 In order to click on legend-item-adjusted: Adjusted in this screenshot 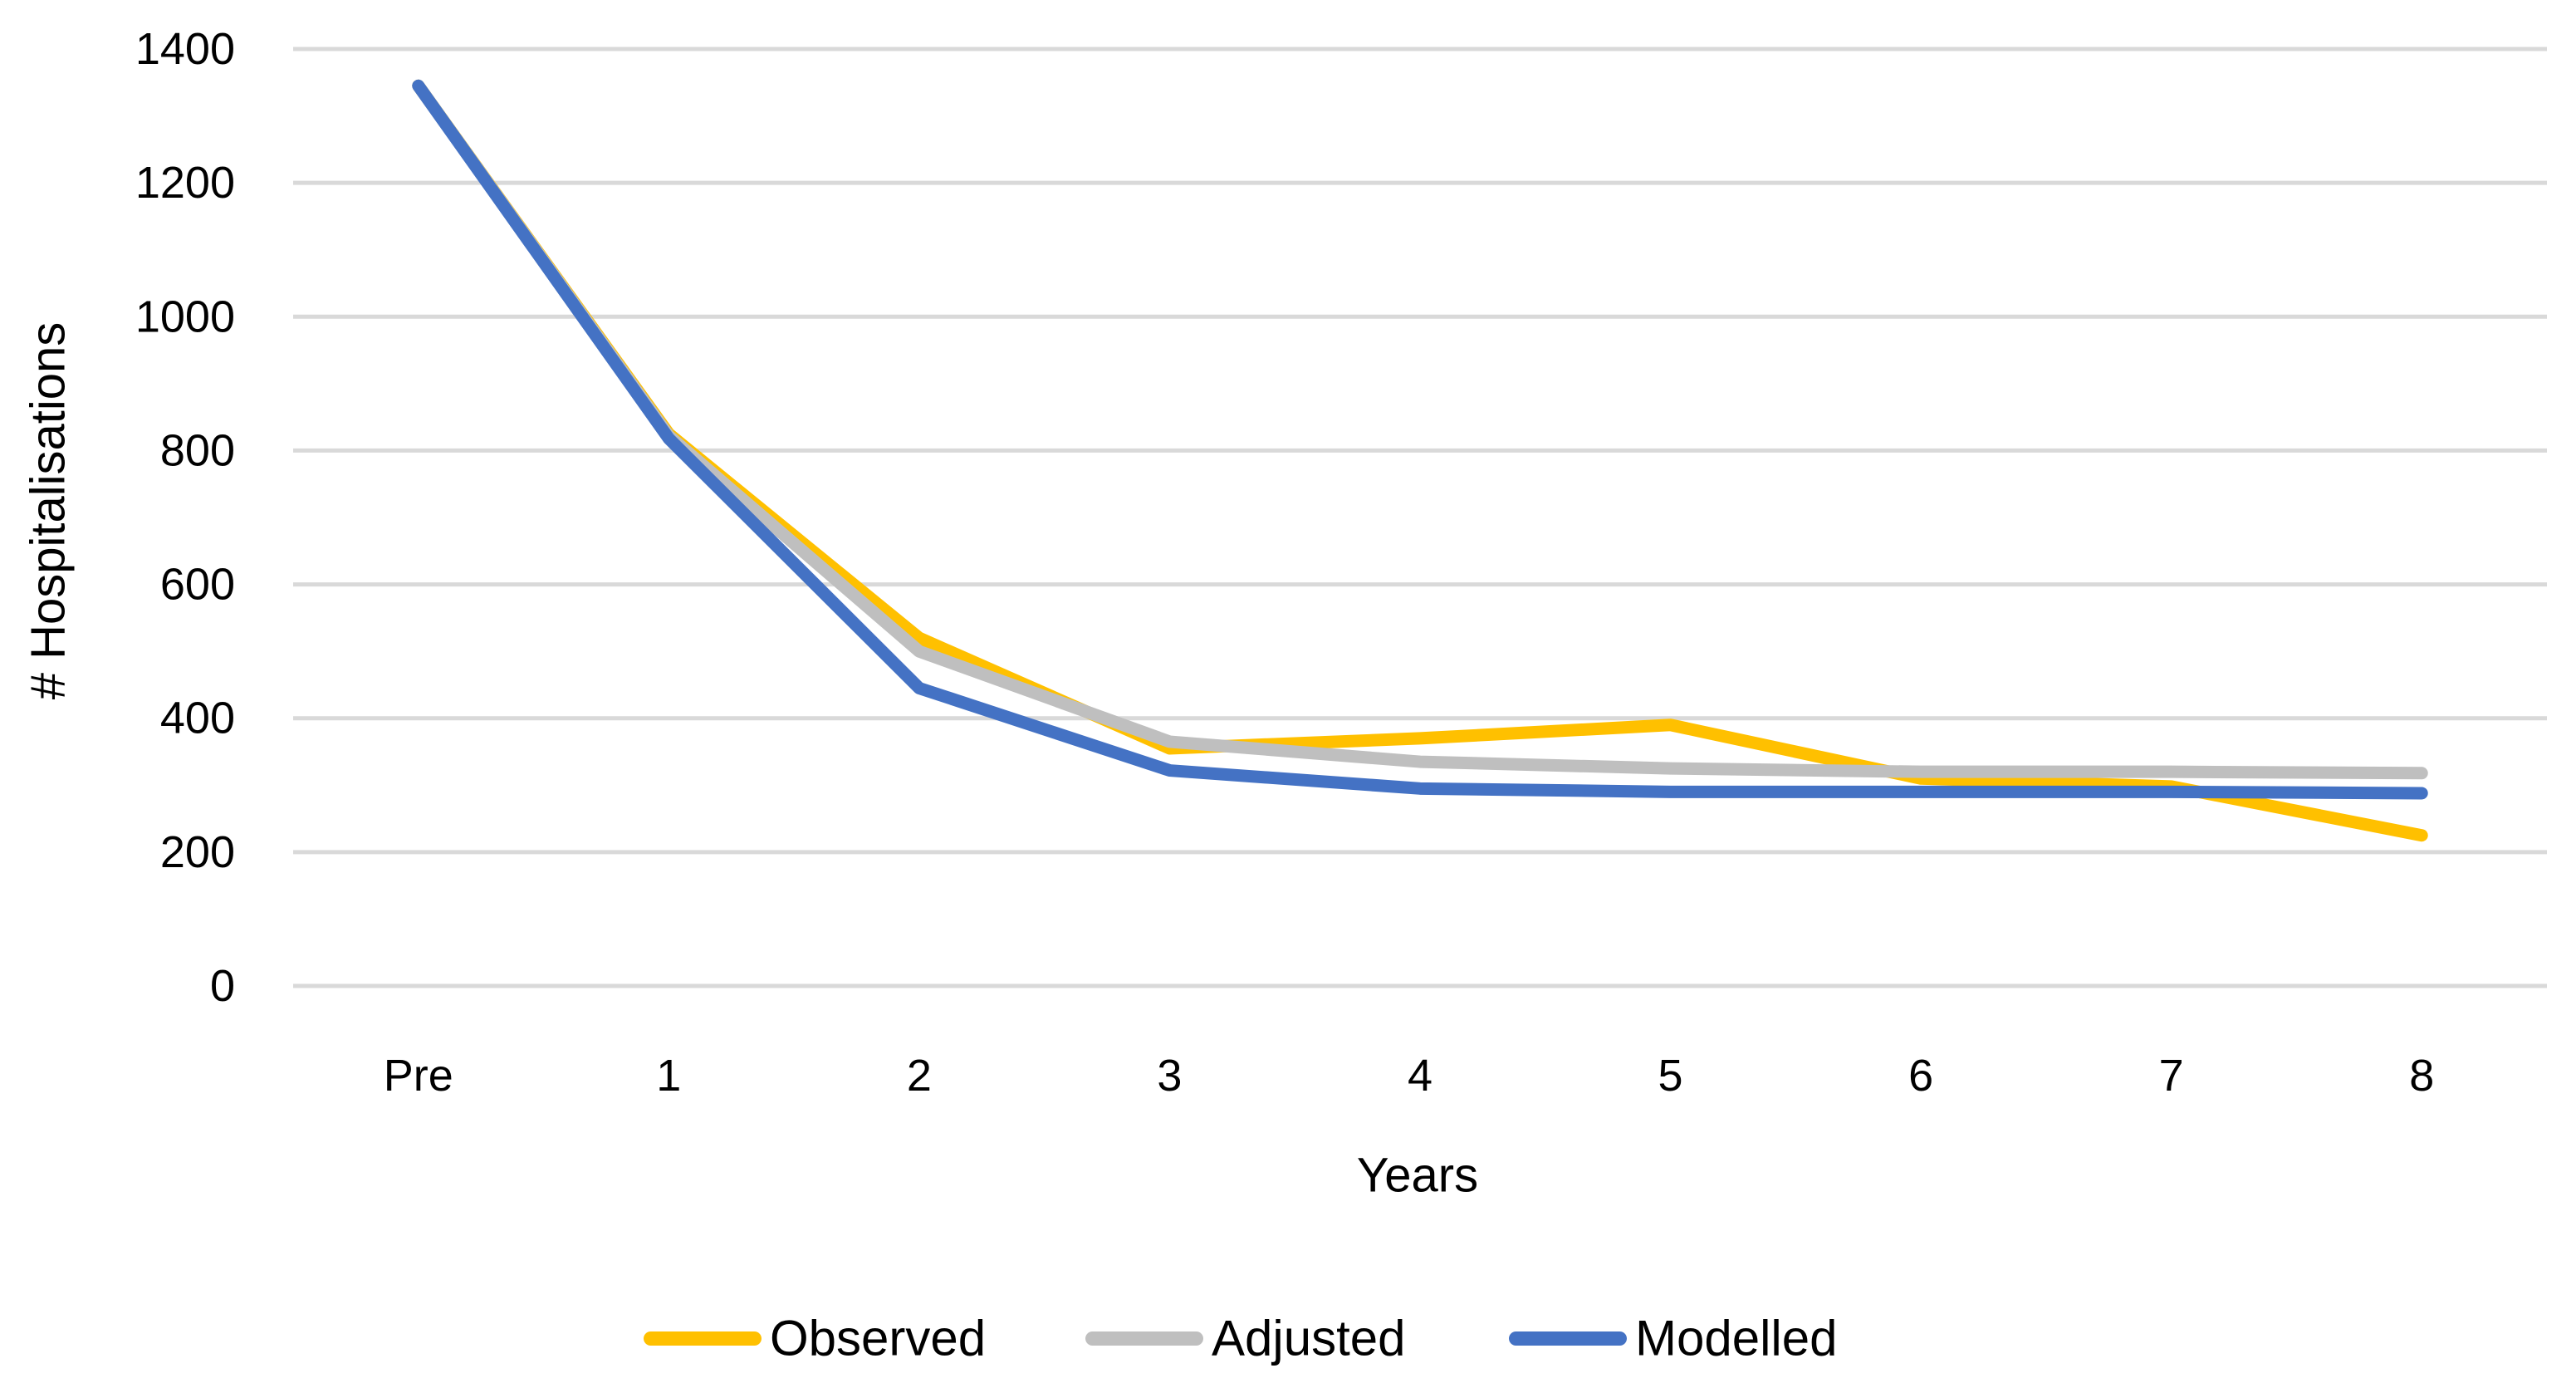, I will do `click(1245, 1338)`.